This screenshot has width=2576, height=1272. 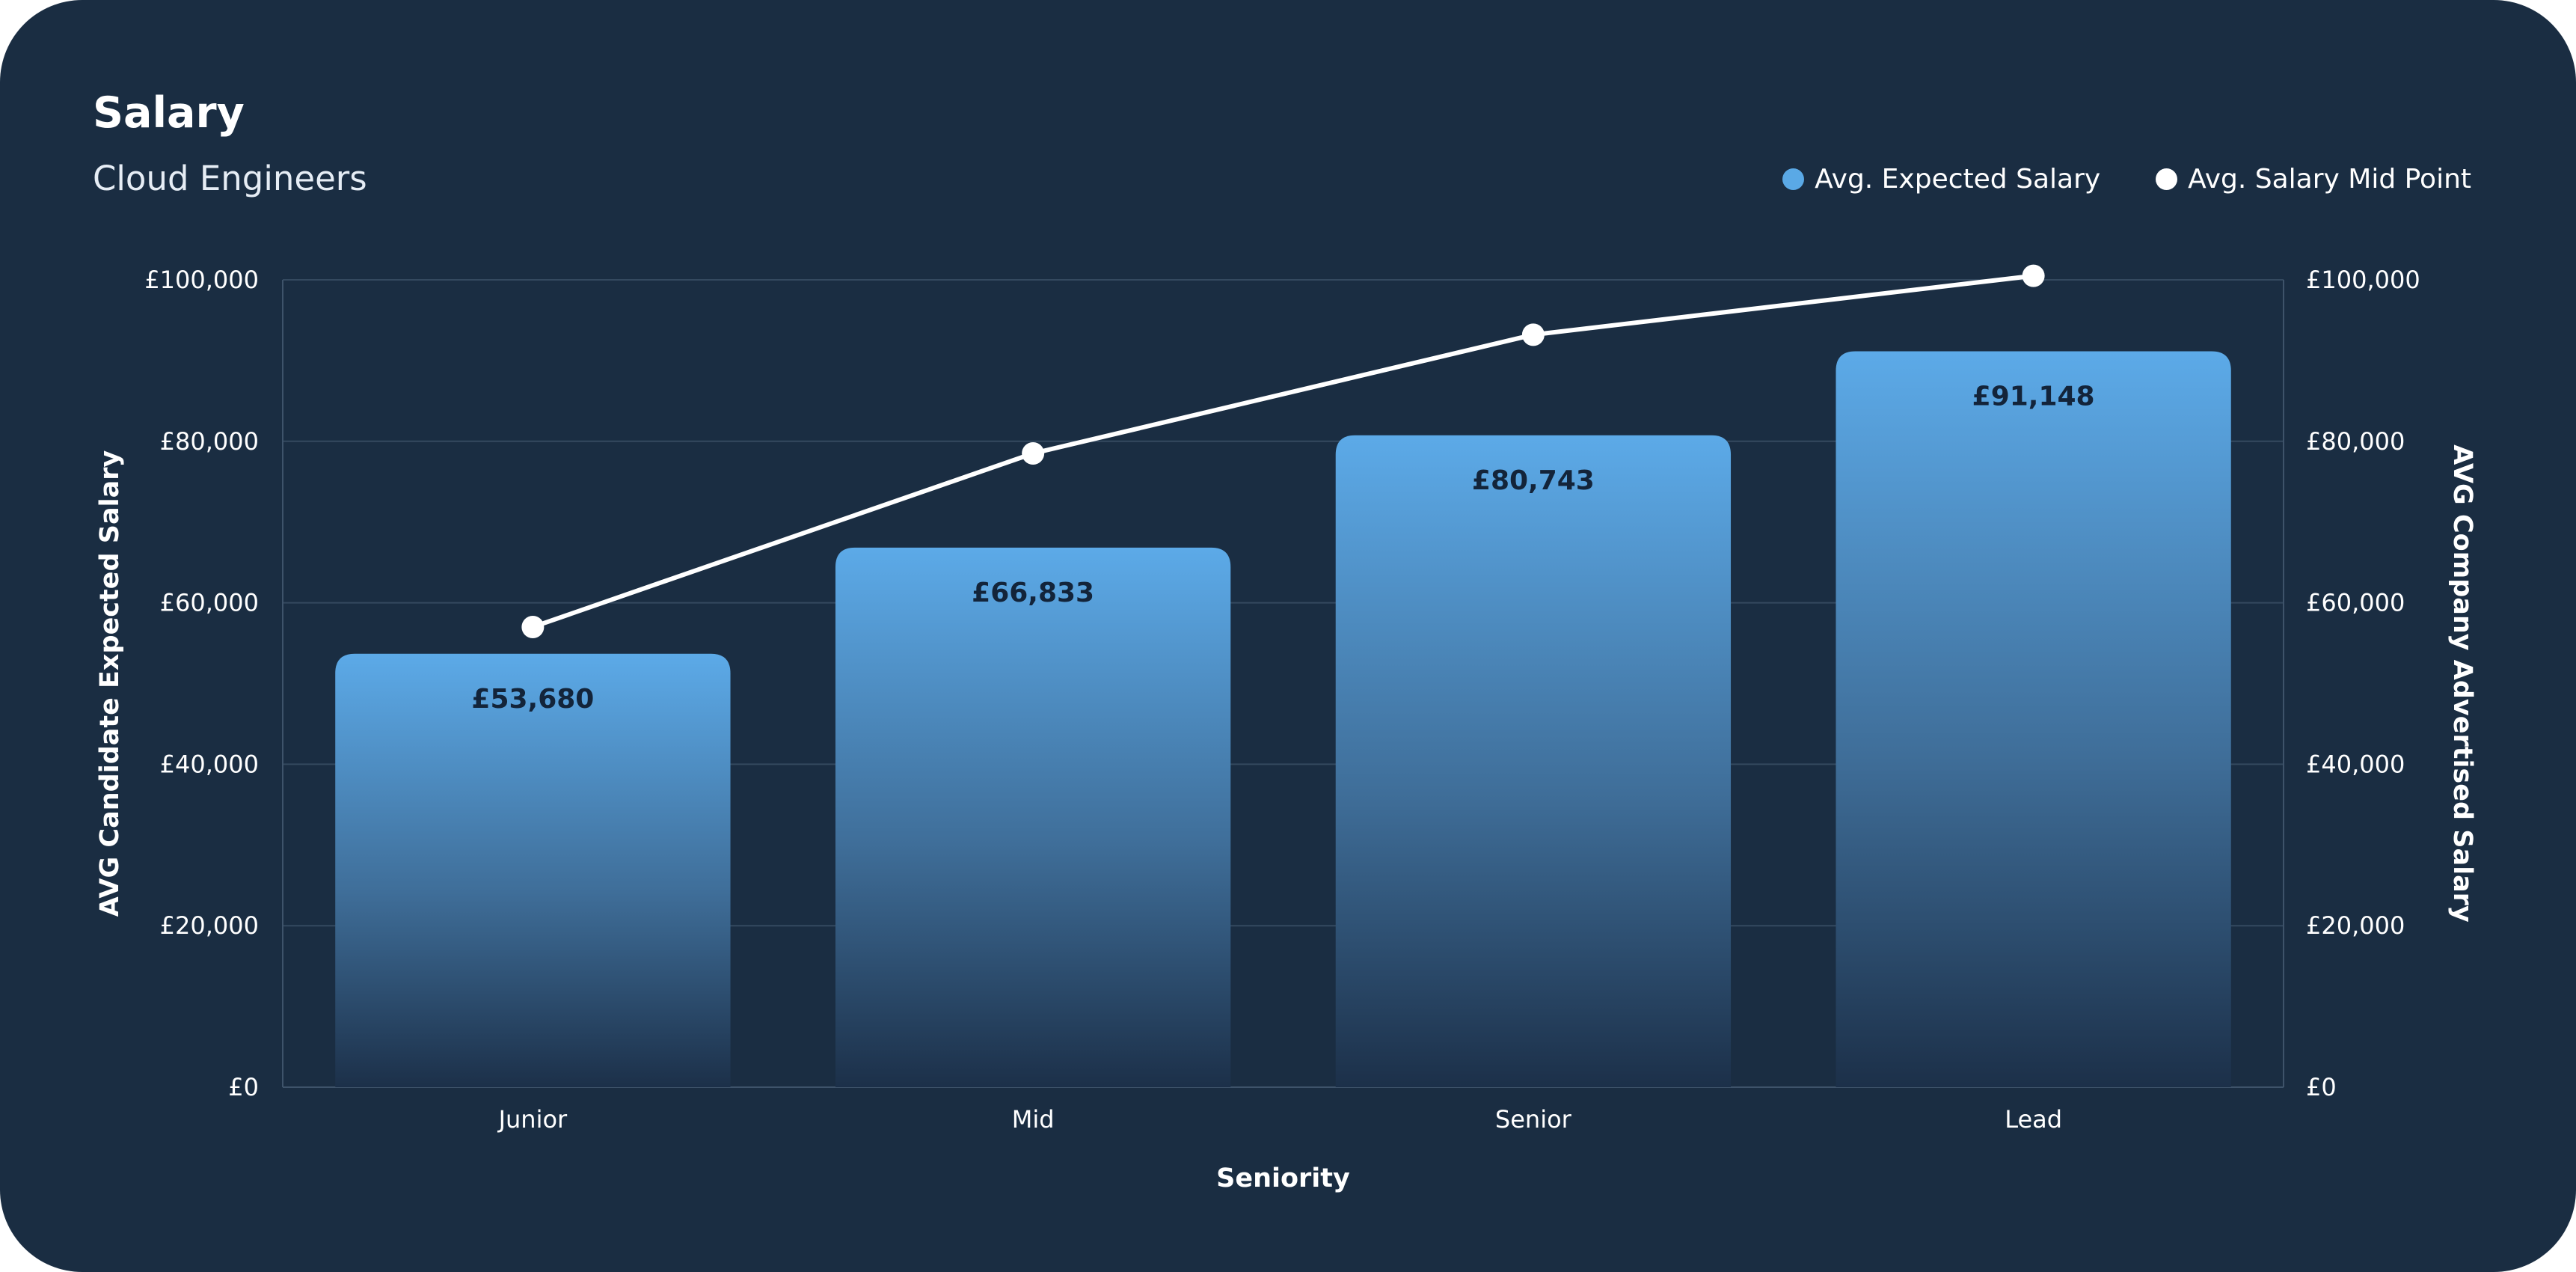 What do you see at coordinates (209, 441) in the screenshot?
I see `y-tick-label-80000: £80,000` at bounding box center [209, 441].